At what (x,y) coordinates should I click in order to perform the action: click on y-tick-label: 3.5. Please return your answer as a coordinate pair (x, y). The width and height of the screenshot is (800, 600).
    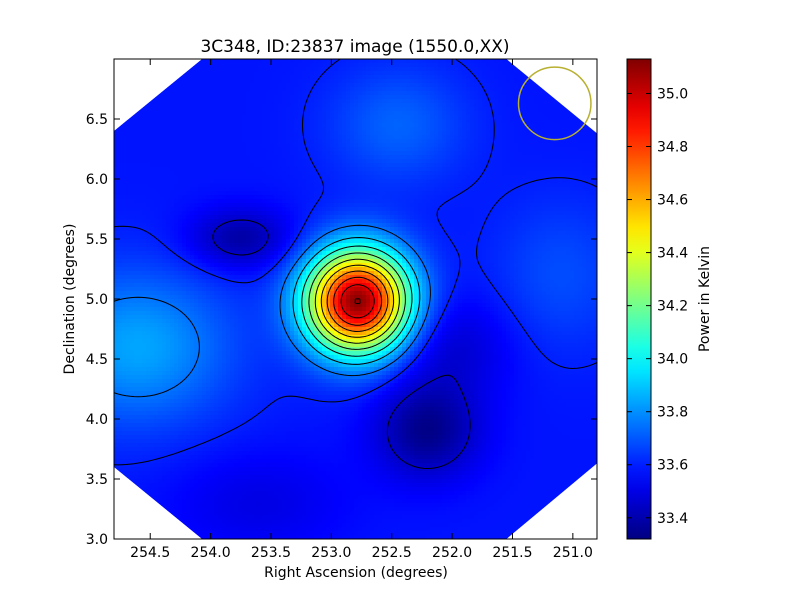
    Looking at the image, I should click on (97, 480).